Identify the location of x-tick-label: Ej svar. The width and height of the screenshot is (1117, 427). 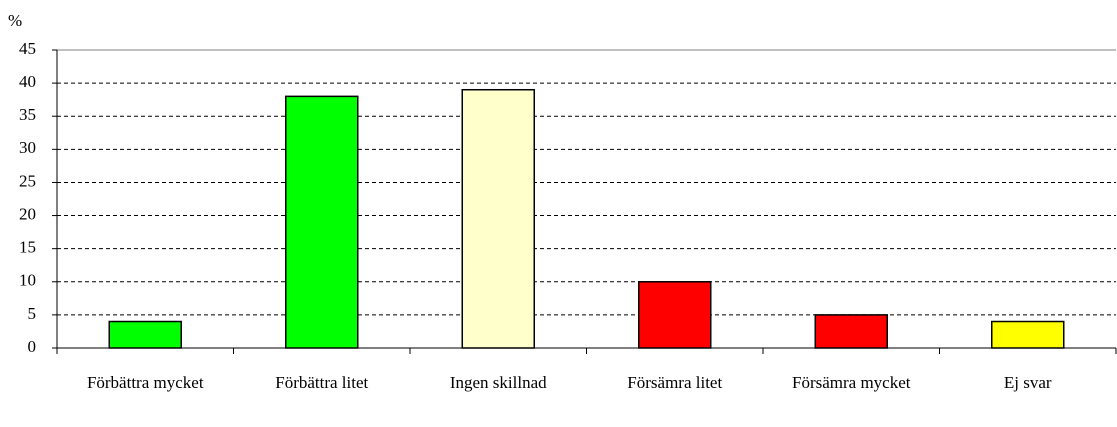
(1028, 382).